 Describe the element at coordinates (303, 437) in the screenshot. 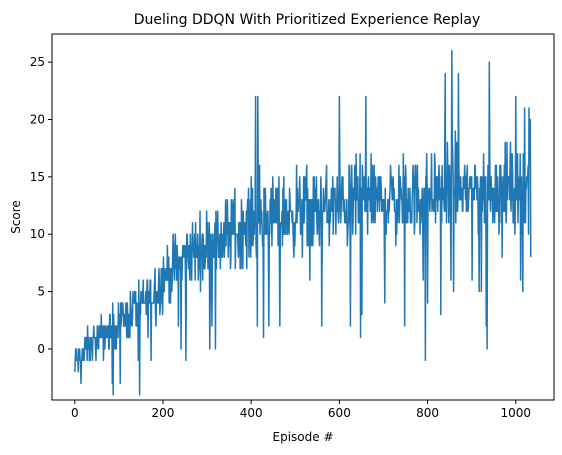

I see `x-axis-label: Episode #` at that location.